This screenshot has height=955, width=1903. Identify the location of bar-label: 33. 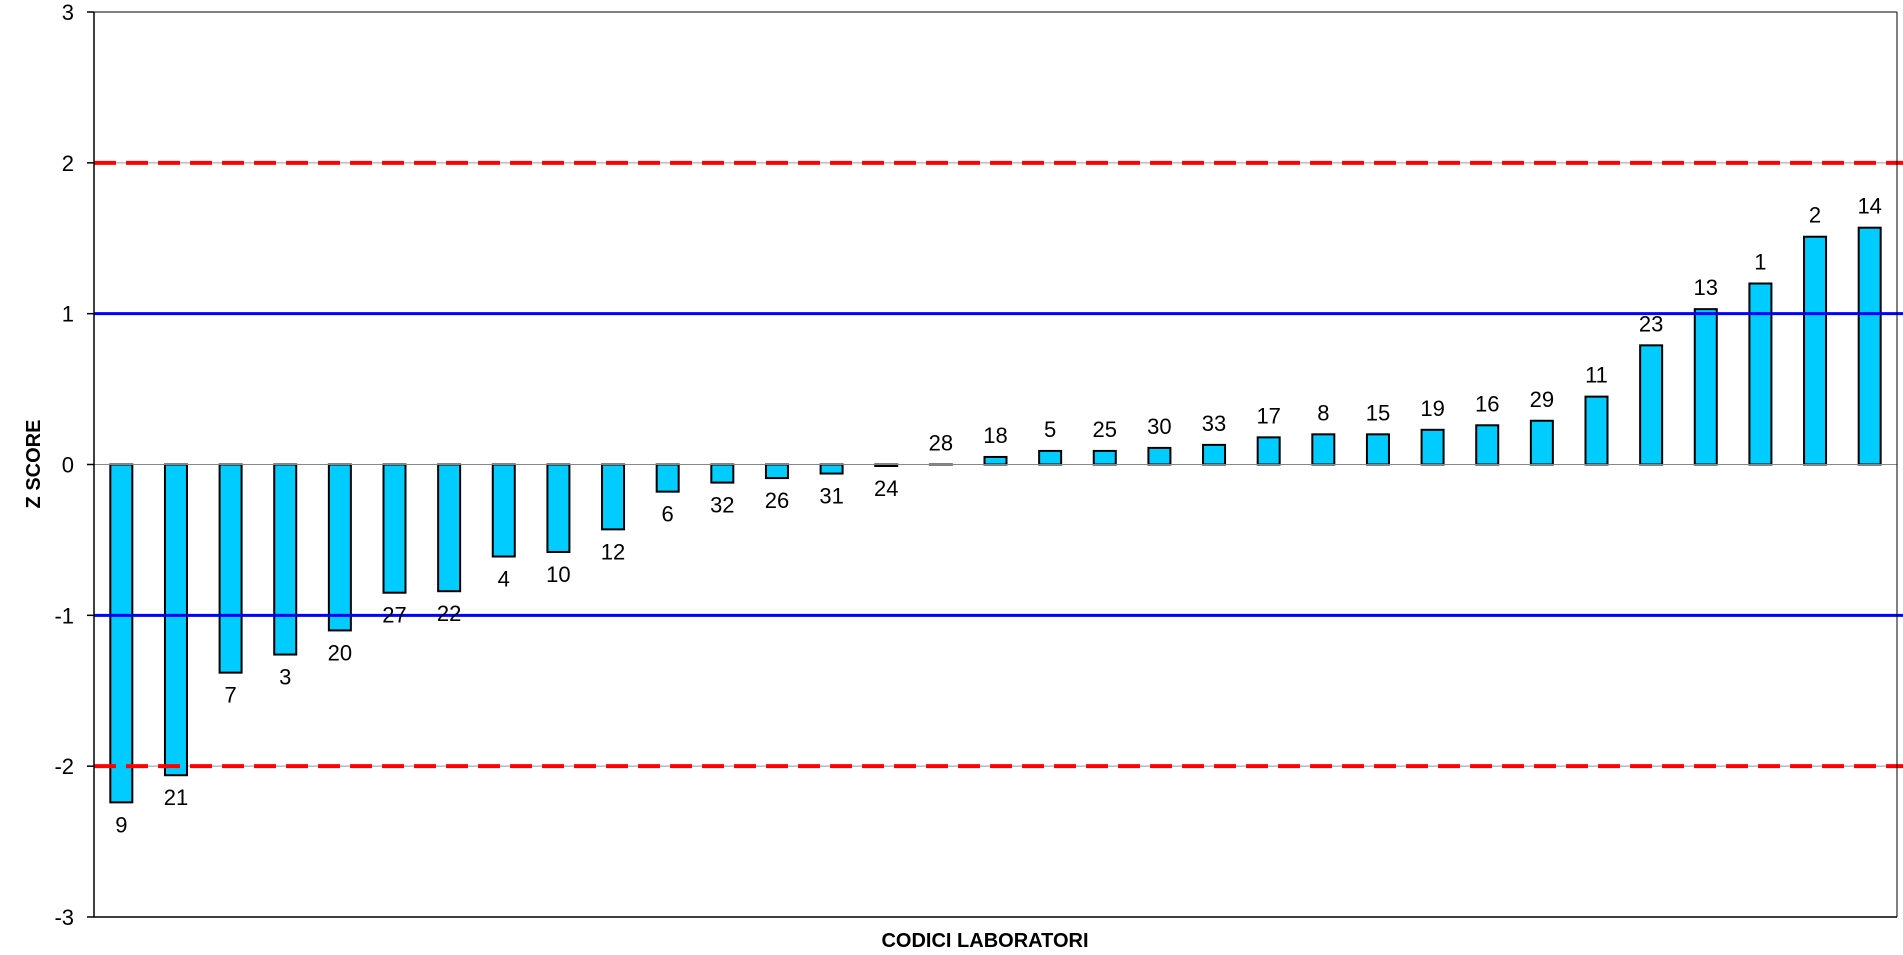
(1214, 423).